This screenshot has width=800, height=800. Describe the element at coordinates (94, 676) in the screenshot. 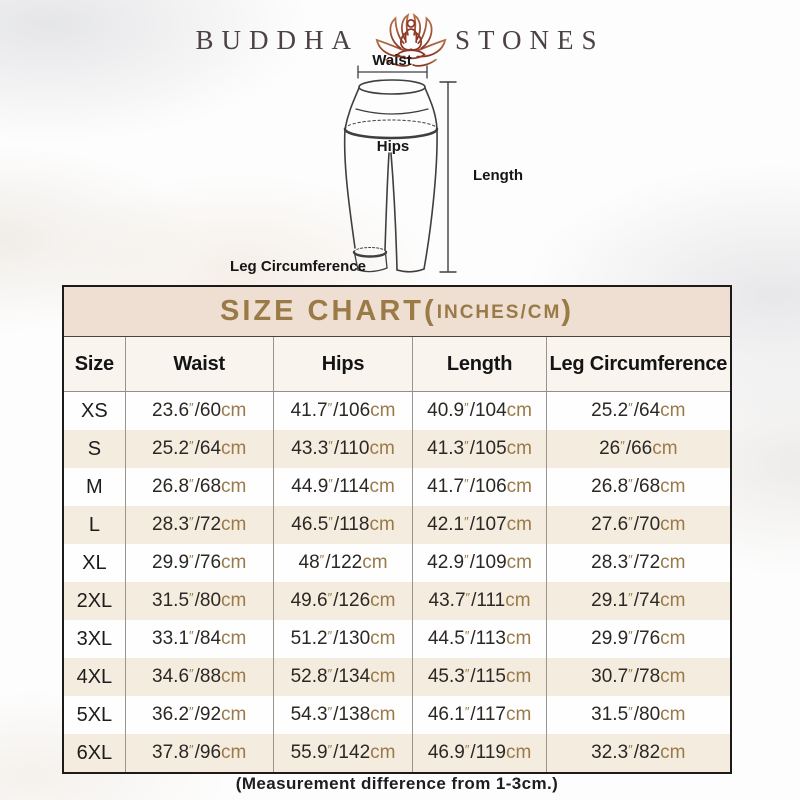

I see `size-cell: 4XL` at that location.